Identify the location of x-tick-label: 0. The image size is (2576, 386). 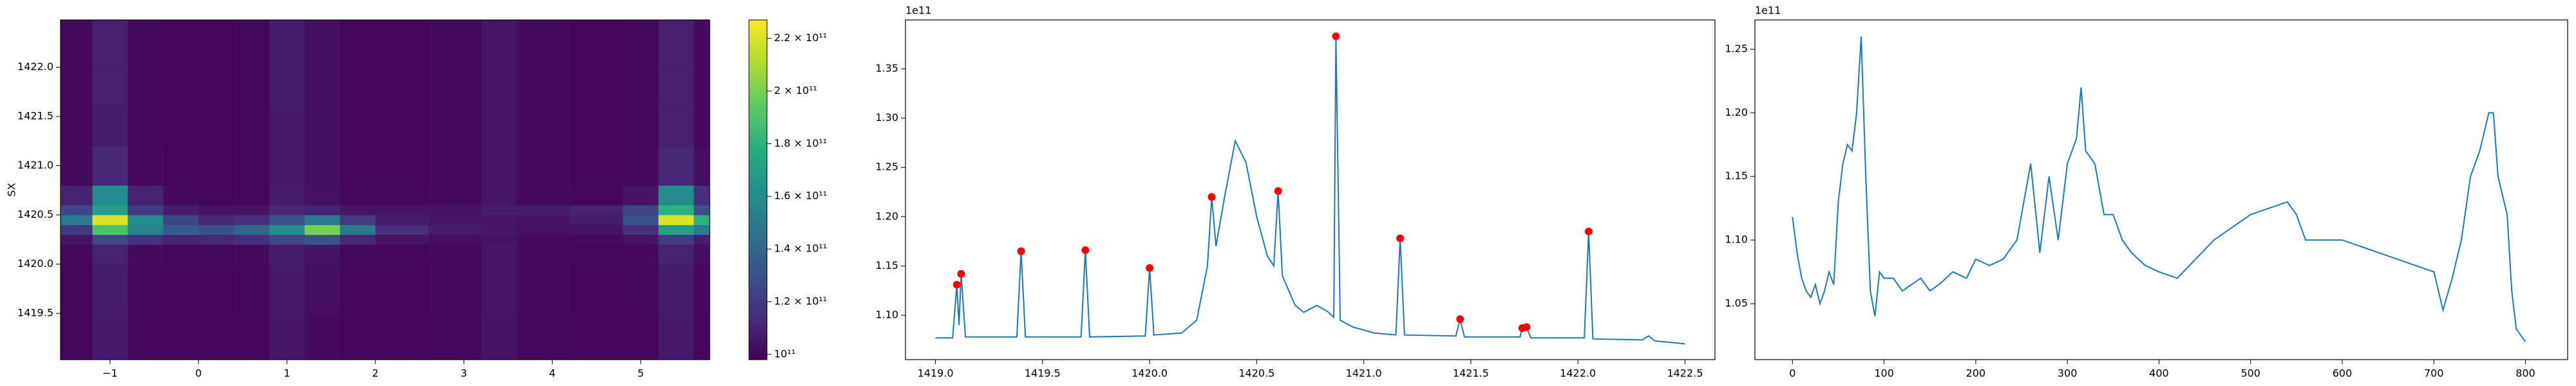
(1792, 373).